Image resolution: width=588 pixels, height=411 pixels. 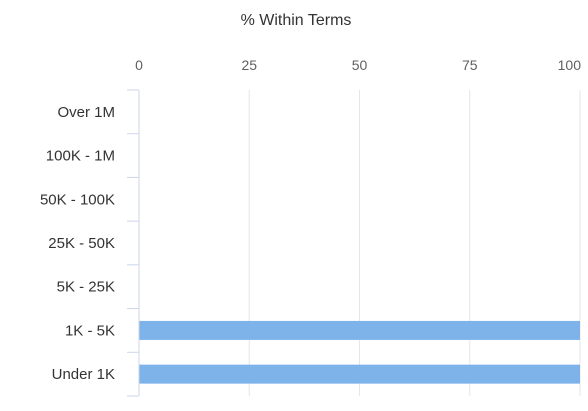 What do you see at coordinates (296, 20) in the screenshot?
I see `chart-title: % Within Terms` at bounding box center [296, 20].